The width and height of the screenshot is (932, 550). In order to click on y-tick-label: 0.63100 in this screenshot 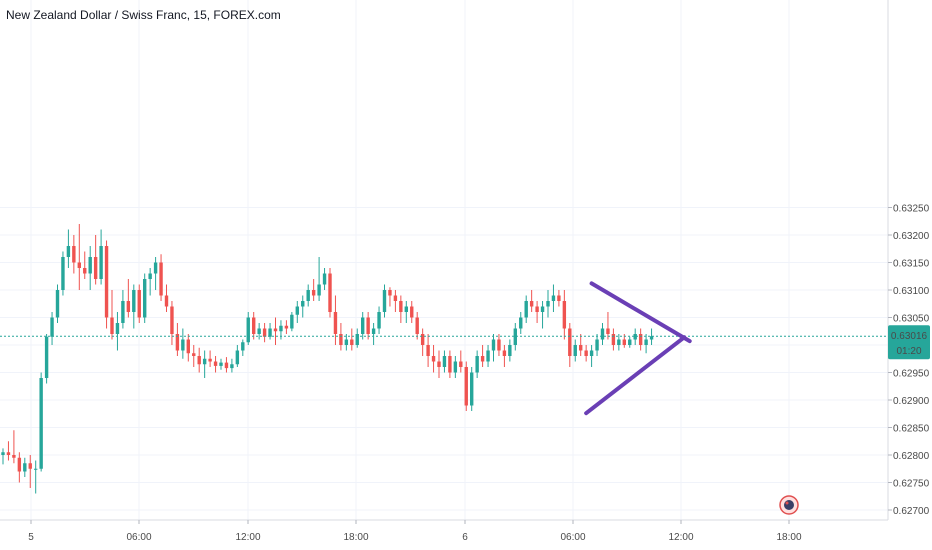, I will do `click(911, 291)`.